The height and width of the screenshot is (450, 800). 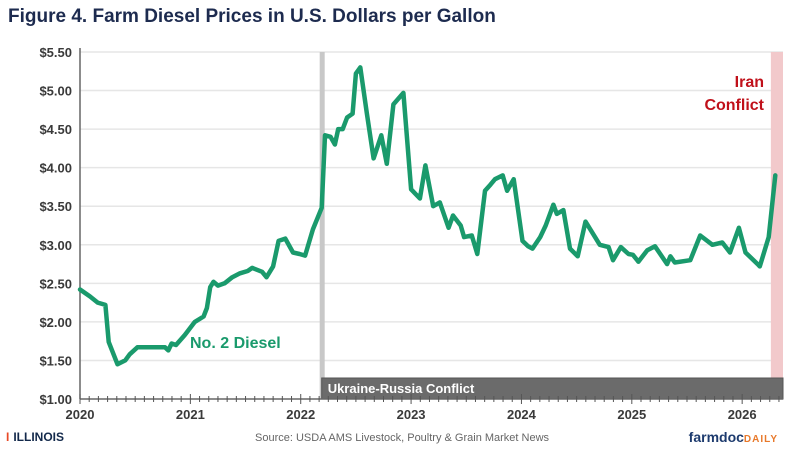 What do you see at coordinates (55, 52) in the screenshot?
I see `y-tick-label: $5.50` at bounding box center [55, 52].